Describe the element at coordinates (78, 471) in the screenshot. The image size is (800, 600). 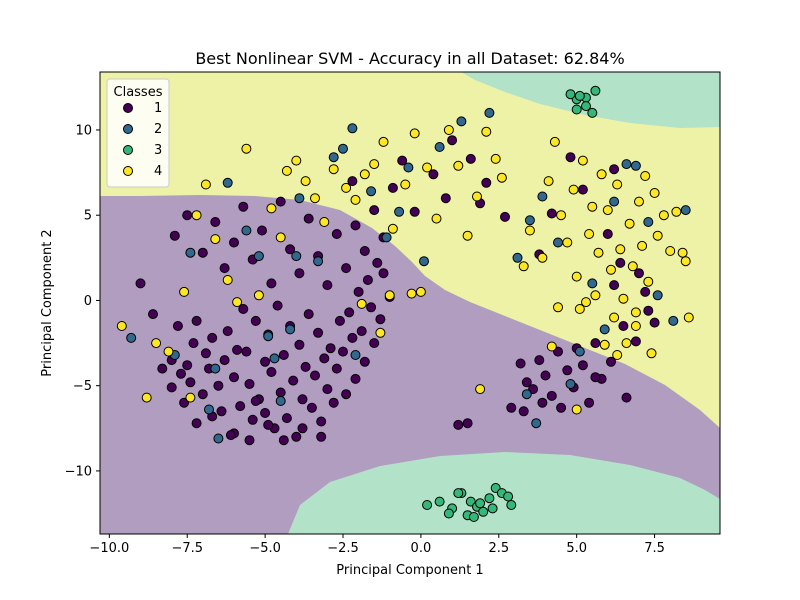
I see `y-tick-label: −10` at that location.